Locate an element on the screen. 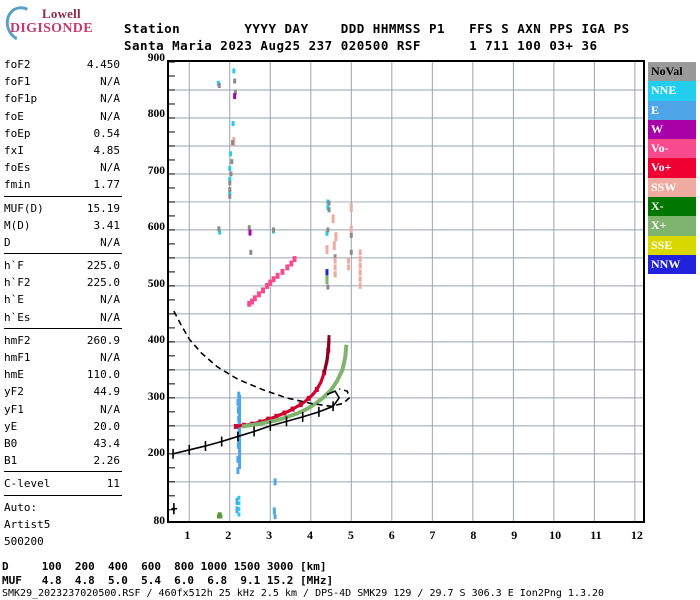 The height and width of the screenshot is (600, 700). param-key: B0 is located at coordinates (11, 443).